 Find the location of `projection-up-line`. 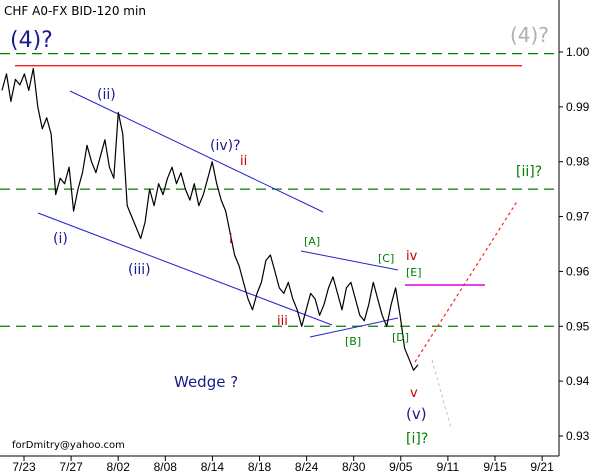

projection-up-line is located at coordinates (466, 281).